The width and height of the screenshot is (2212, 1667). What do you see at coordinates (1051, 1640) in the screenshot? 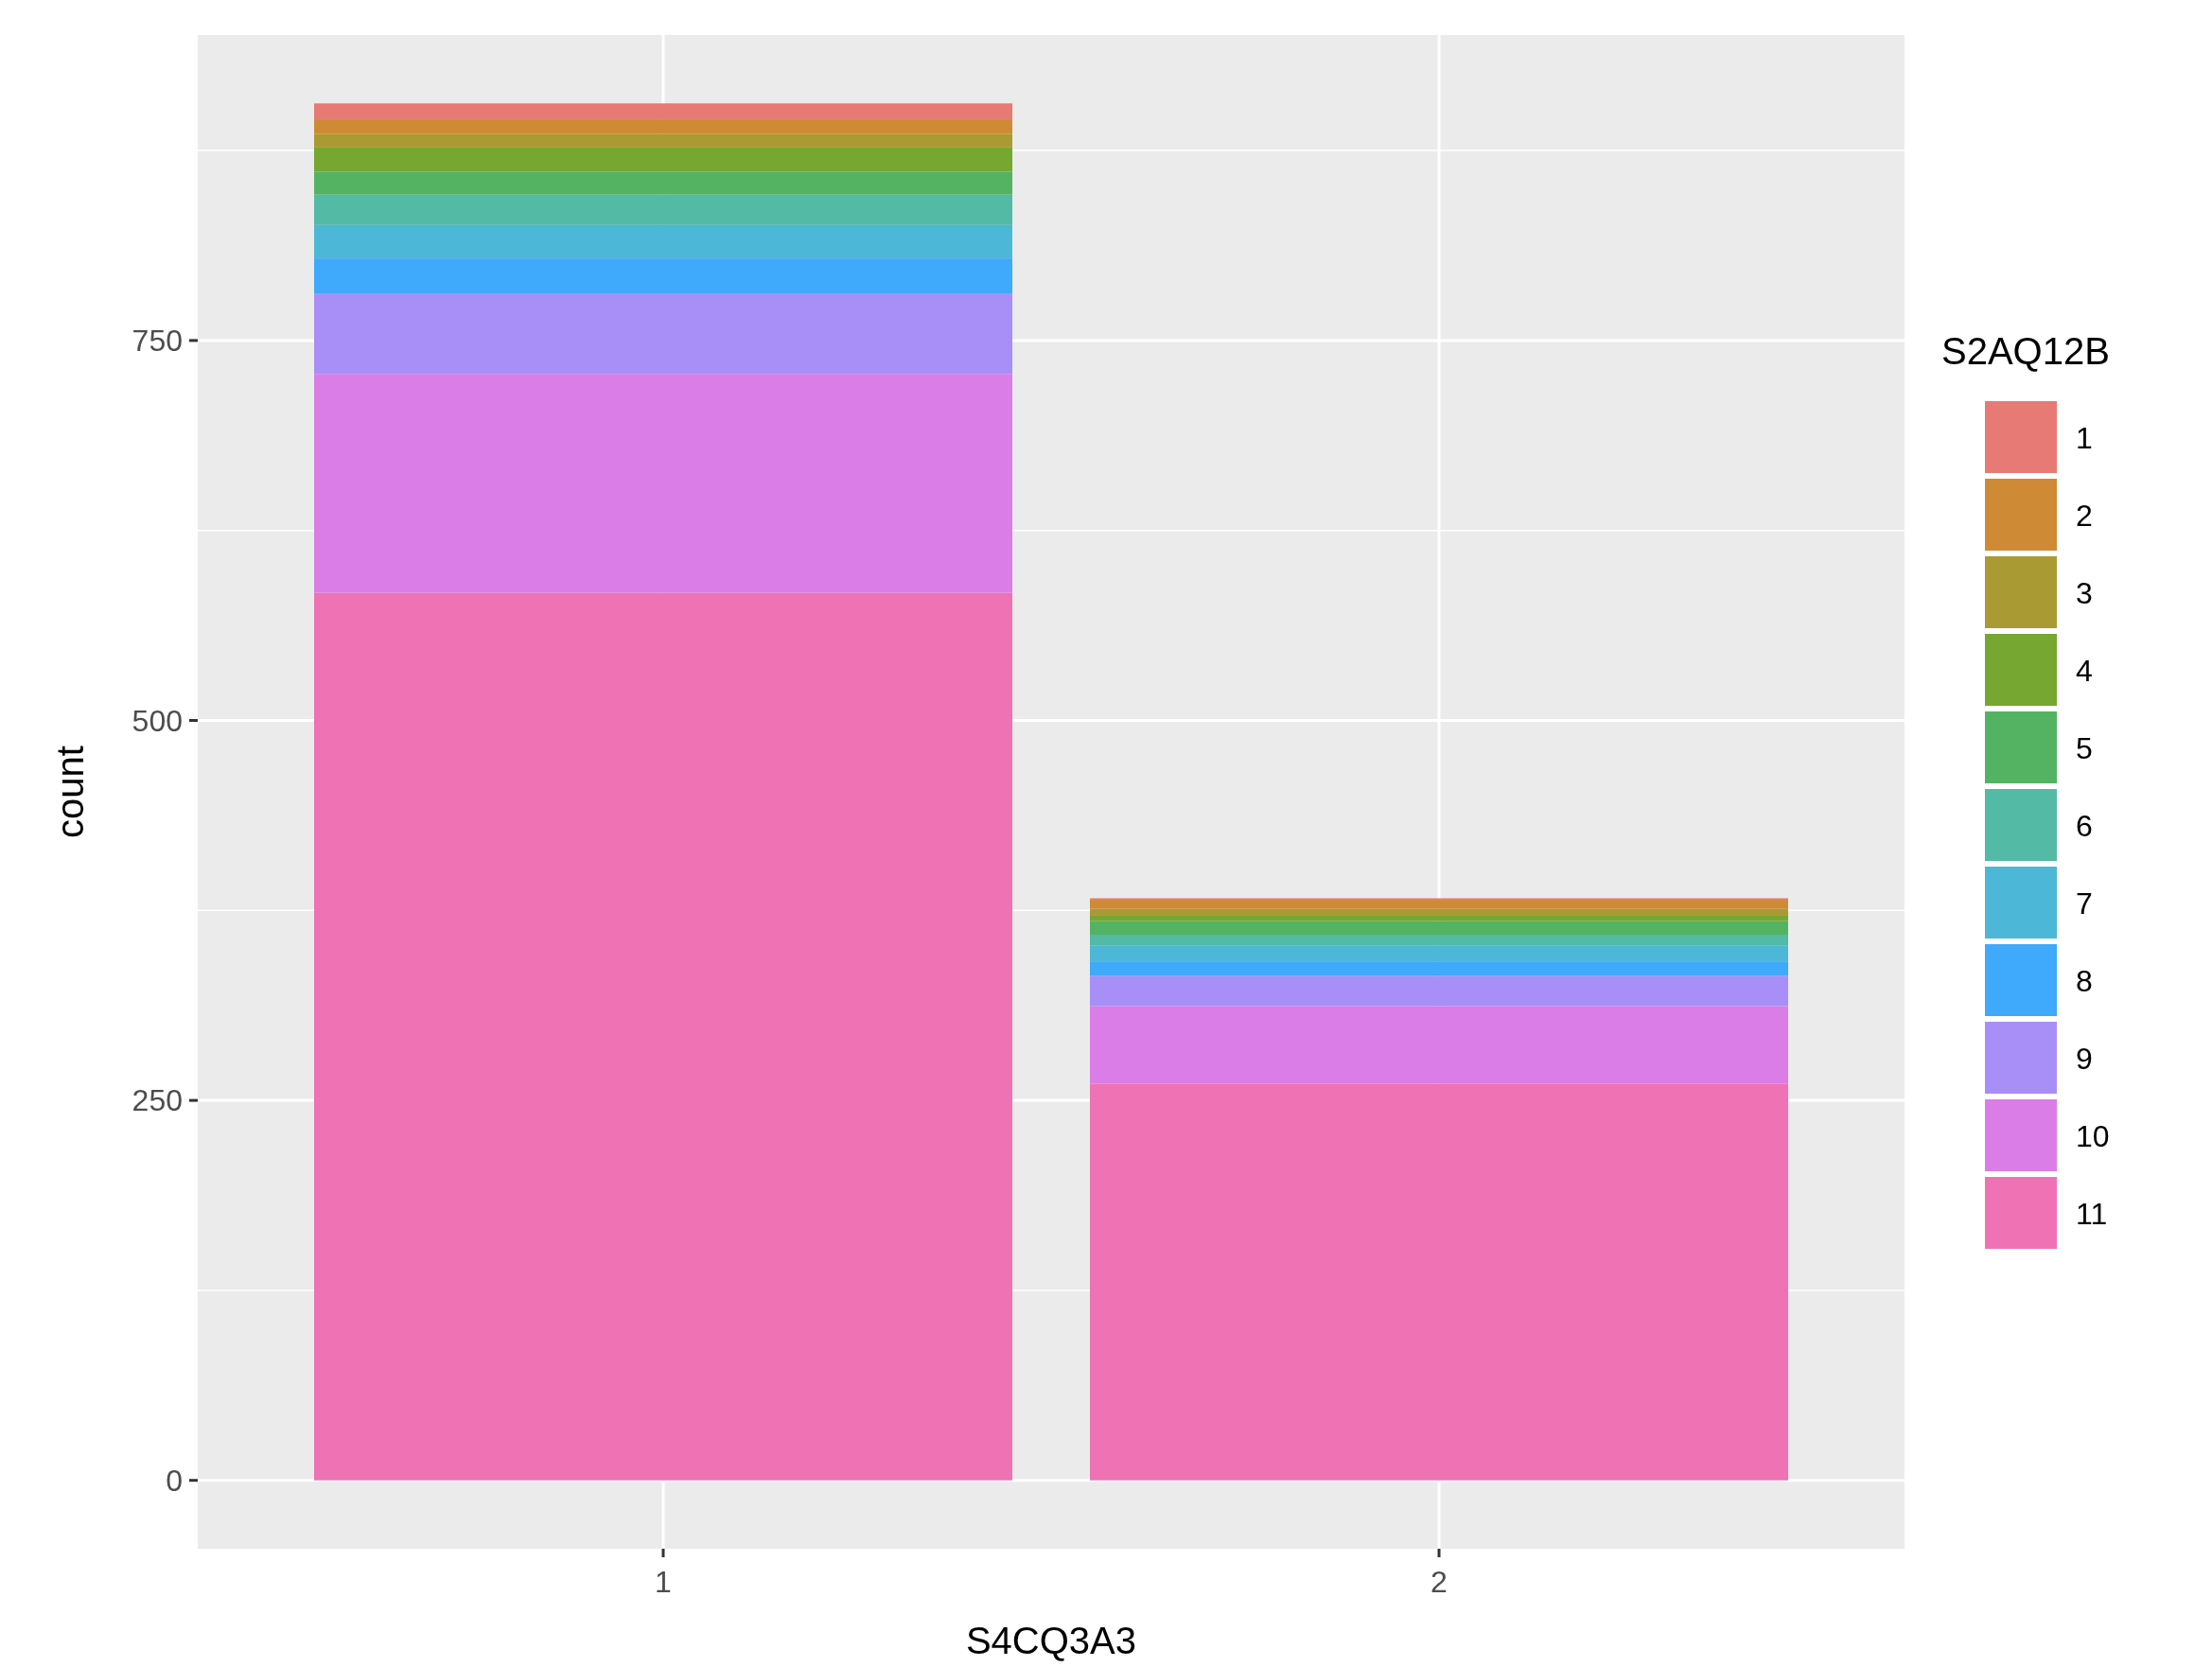
I see `x-axis-title: S4CQ3A3` at bounding box center [1051, 1640].